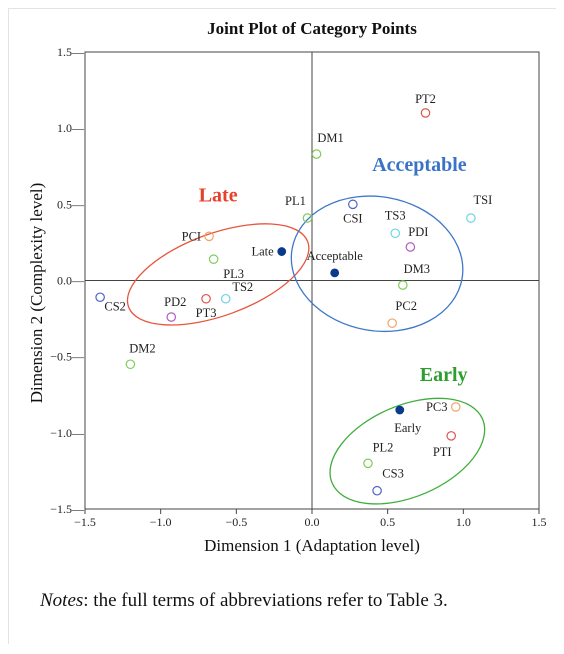 This screenshot has width=564, height=654. Describe the element at coordinates (312, 28) in the screenshot. I see `chart-title: Joint Plot of Category Points` at that location.